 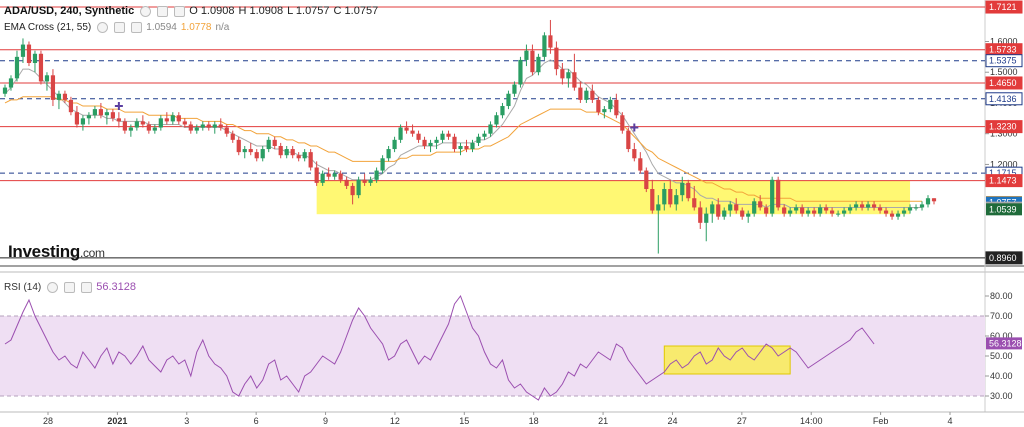 I want to click on level-tag-label: 1.1473, so click(x=1003, y=181).